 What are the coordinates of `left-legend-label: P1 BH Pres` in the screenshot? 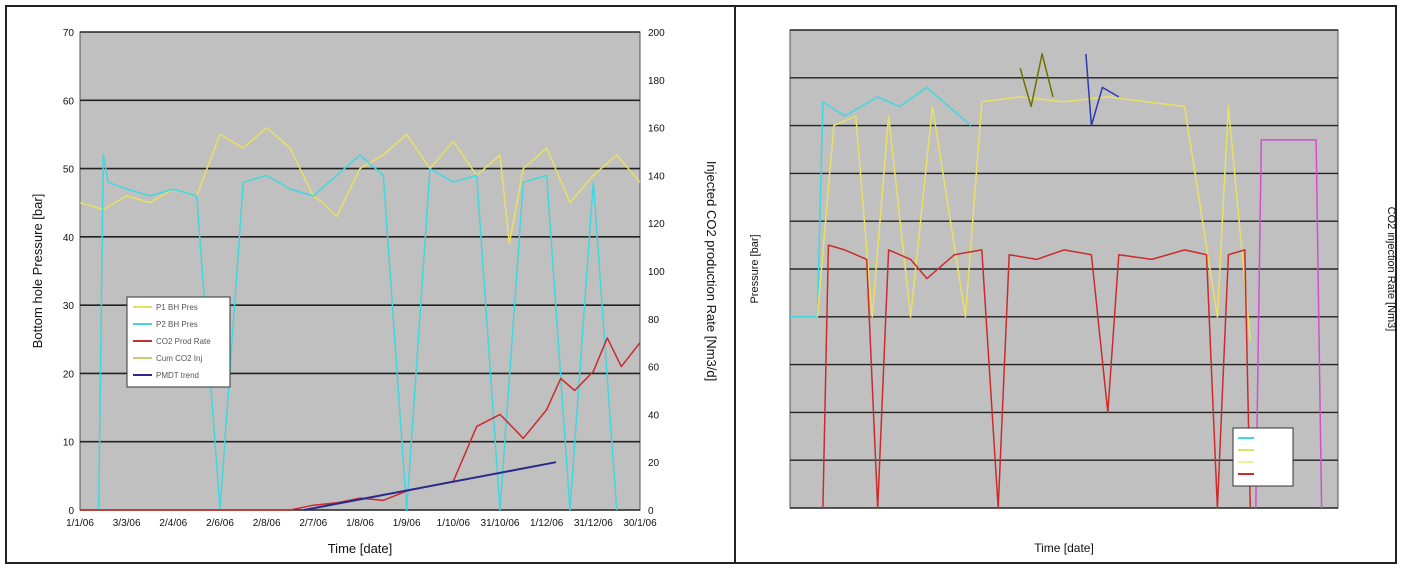 It's located at (177, 307).